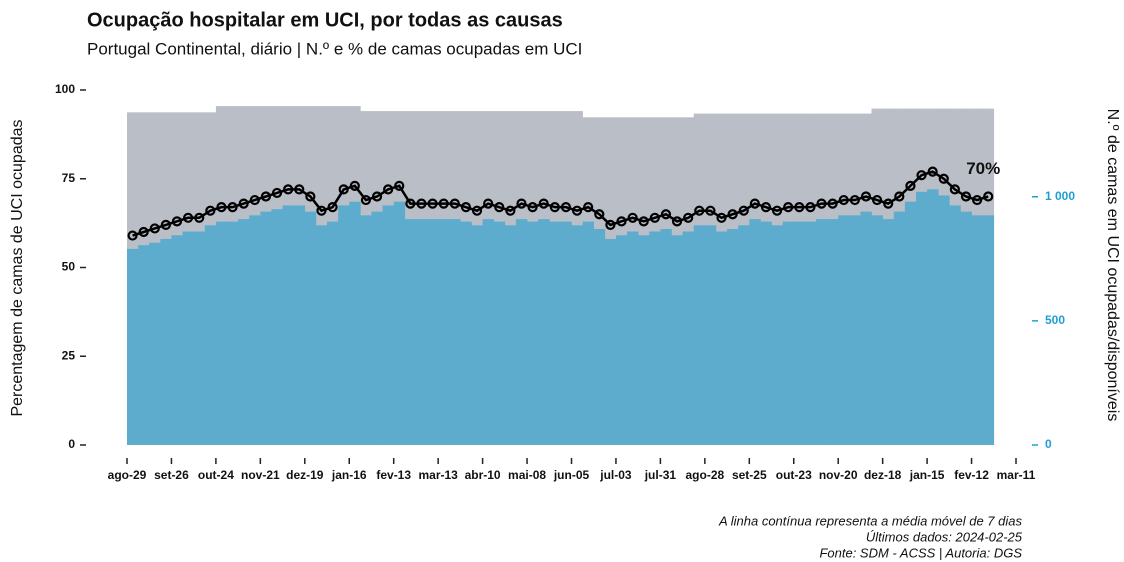  What do you see at coordinates (838, 475) in the screenshot?
I see `x-tick-label: nov-20` at bounding box center [838, 475].